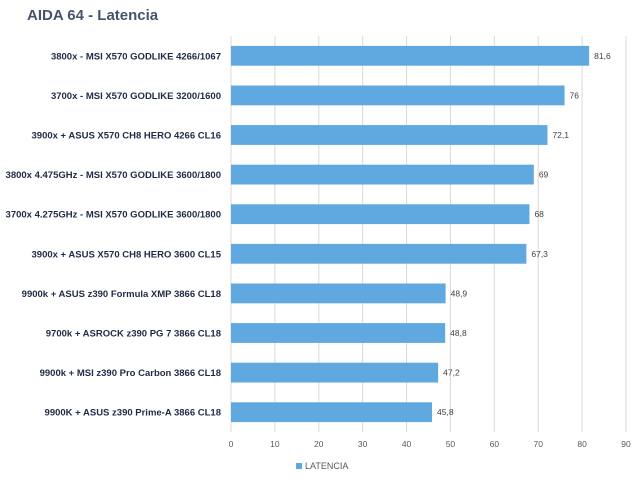 The height and width of the screenshot is (481, 640). I want to click on category-label: 3900x + ASUS X570 CH8 HERO 3600 CL15, so click(127, 254).